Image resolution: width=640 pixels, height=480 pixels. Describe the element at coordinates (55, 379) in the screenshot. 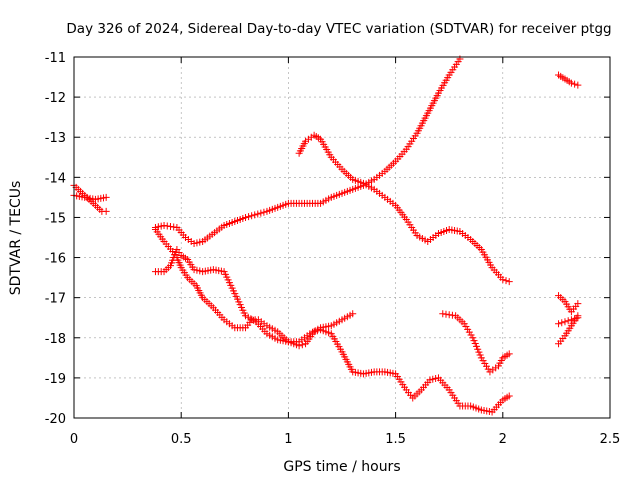

I see `y-tick-label: -19` at that location.